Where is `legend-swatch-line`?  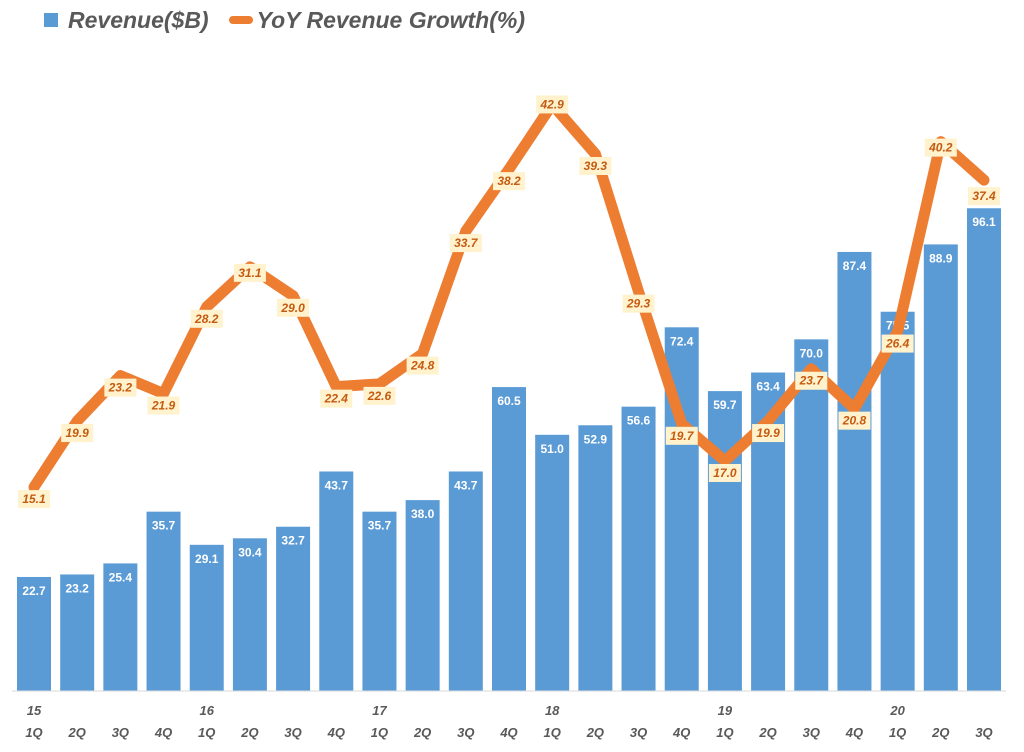 legend-swatch-line is located at coordinates (240, 20).